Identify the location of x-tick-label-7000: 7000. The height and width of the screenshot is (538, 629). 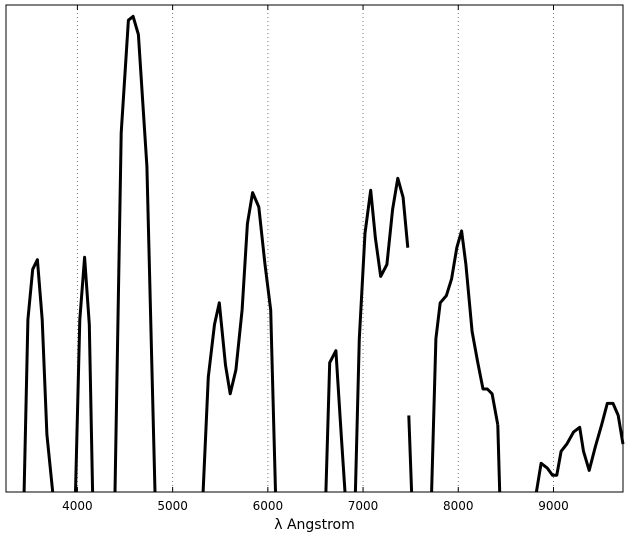
(363, 506).